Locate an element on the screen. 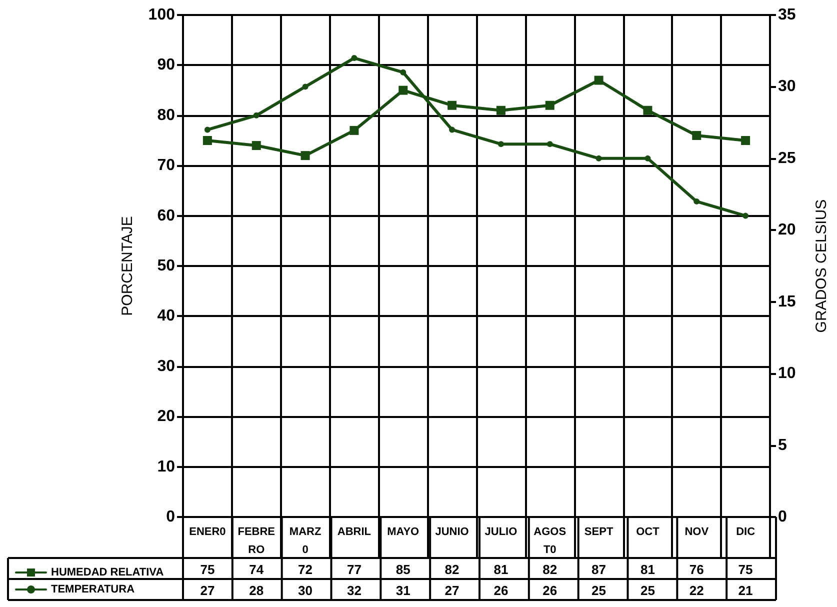 This screenshot has height=607, width=837. y-tick-label: 0 is located at coordinates (171, 517).